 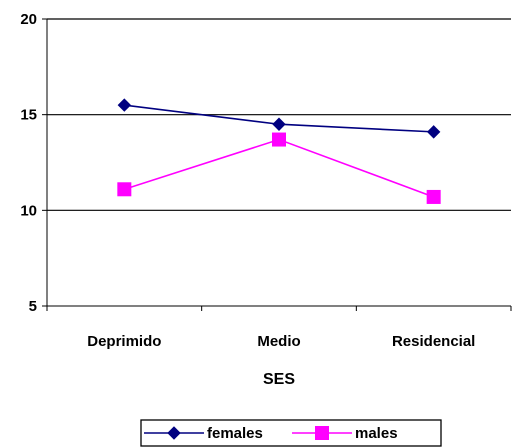 I want to click on series-line, so click(x=279, y=168).